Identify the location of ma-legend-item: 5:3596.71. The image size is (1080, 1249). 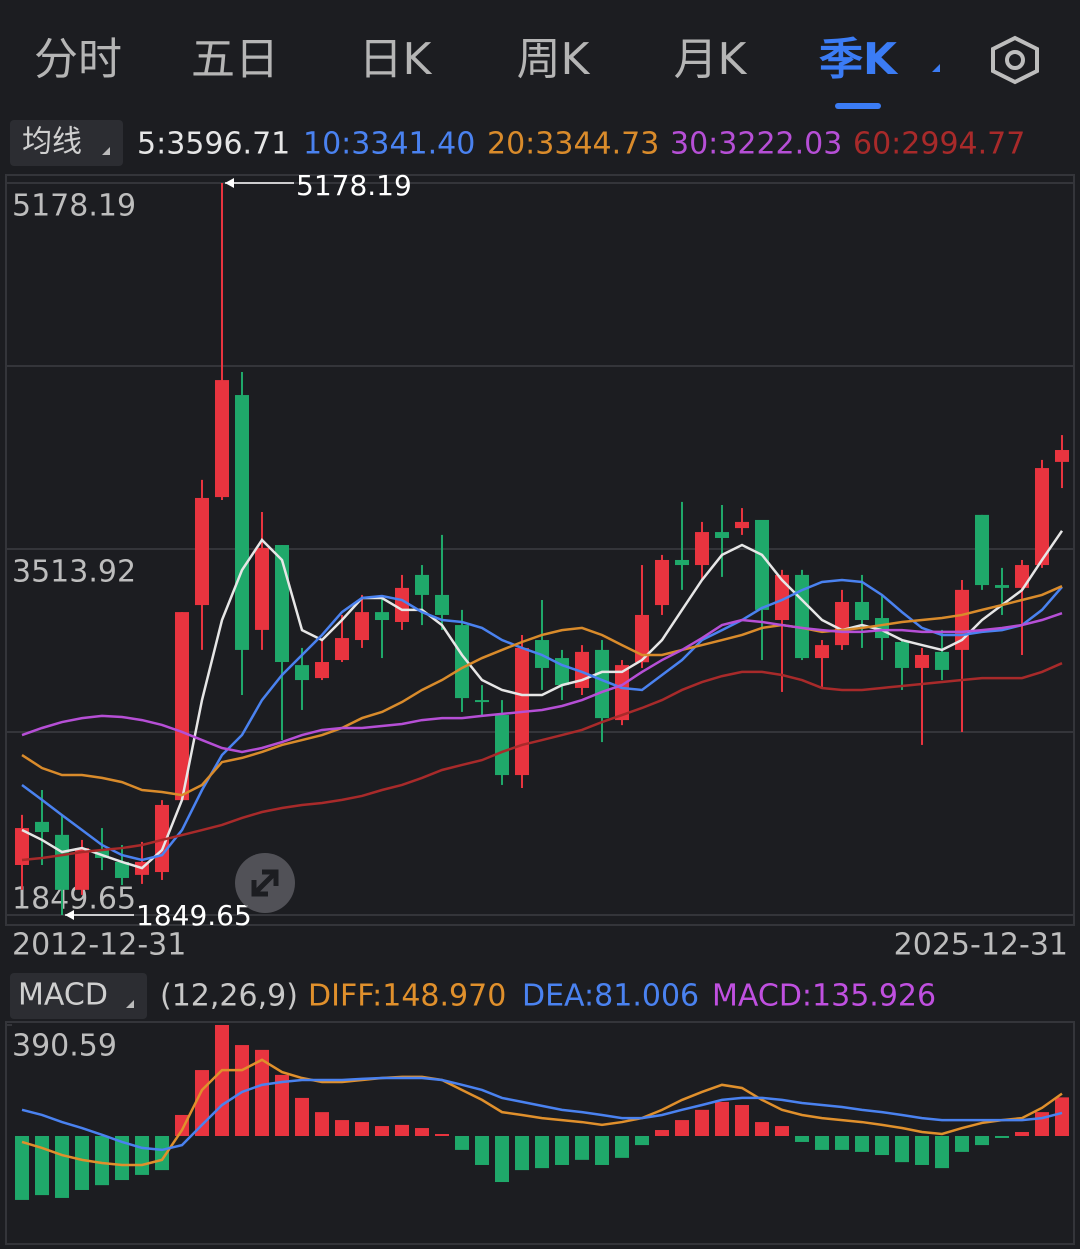
(213, 144).